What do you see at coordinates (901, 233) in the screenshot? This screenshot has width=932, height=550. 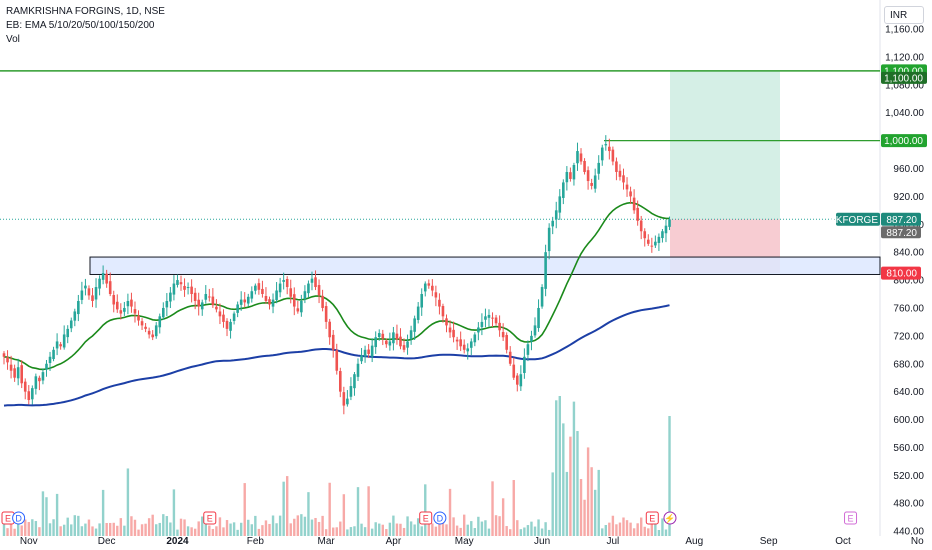 I see `last-price-gray: 887.20` at bounding box center [901, 233].